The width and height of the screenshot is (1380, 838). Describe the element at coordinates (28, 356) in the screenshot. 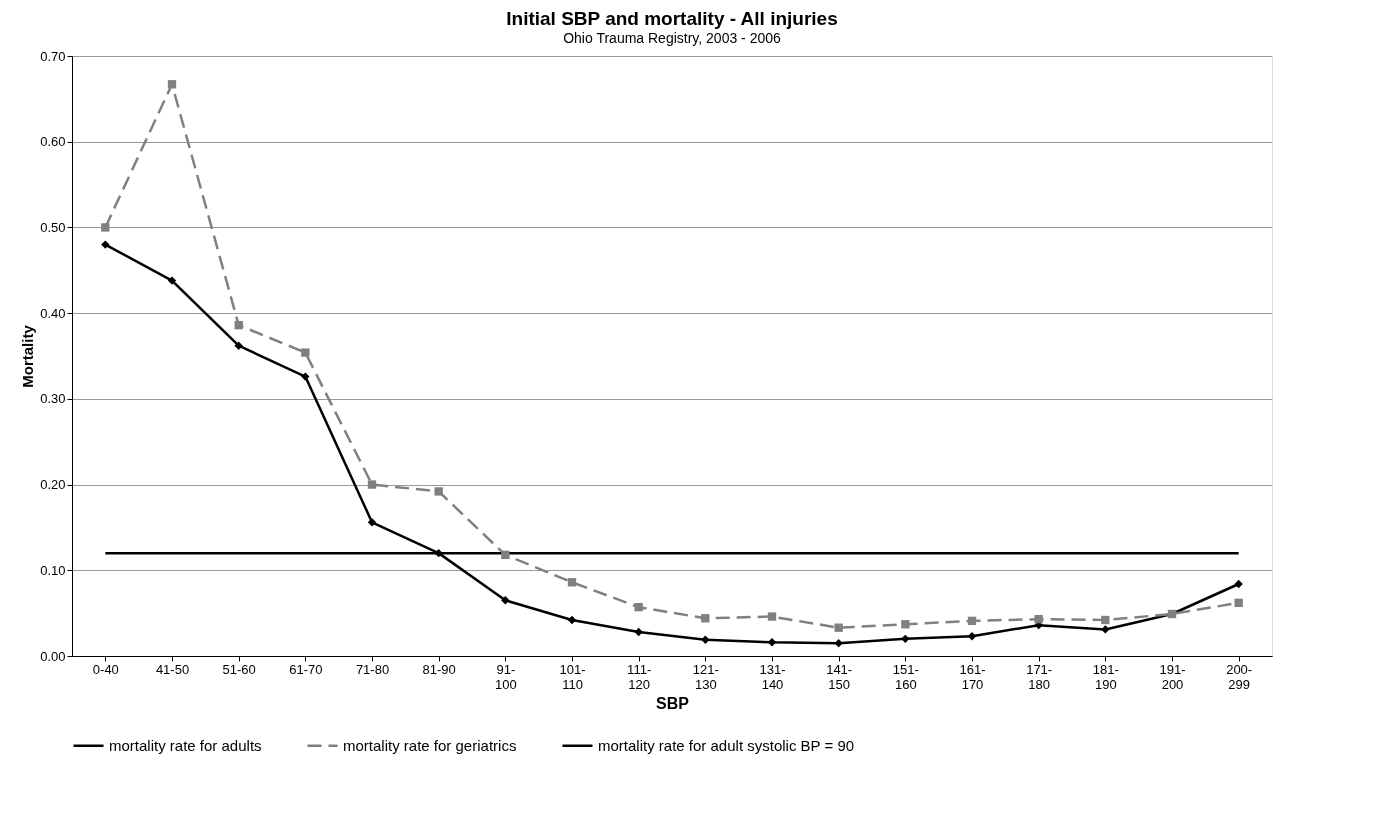

I see `y-axis-title: Mortality` at that location.